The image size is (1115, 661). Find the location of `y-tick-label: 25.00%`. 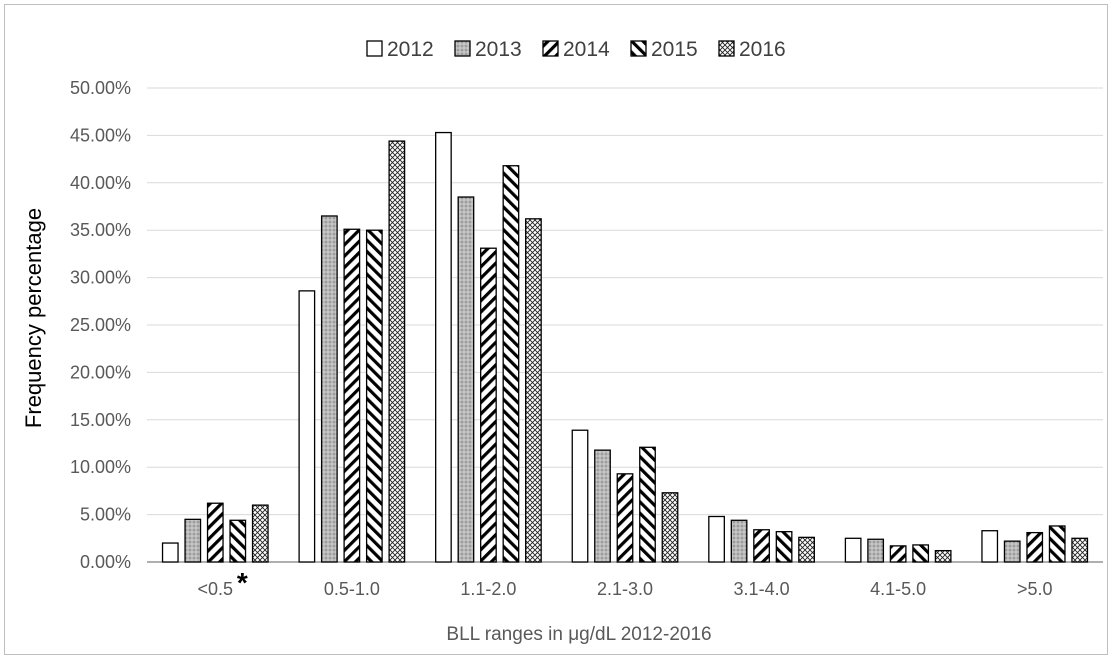

y-tick-label: 25.00% is located at coordinates (100, 325).